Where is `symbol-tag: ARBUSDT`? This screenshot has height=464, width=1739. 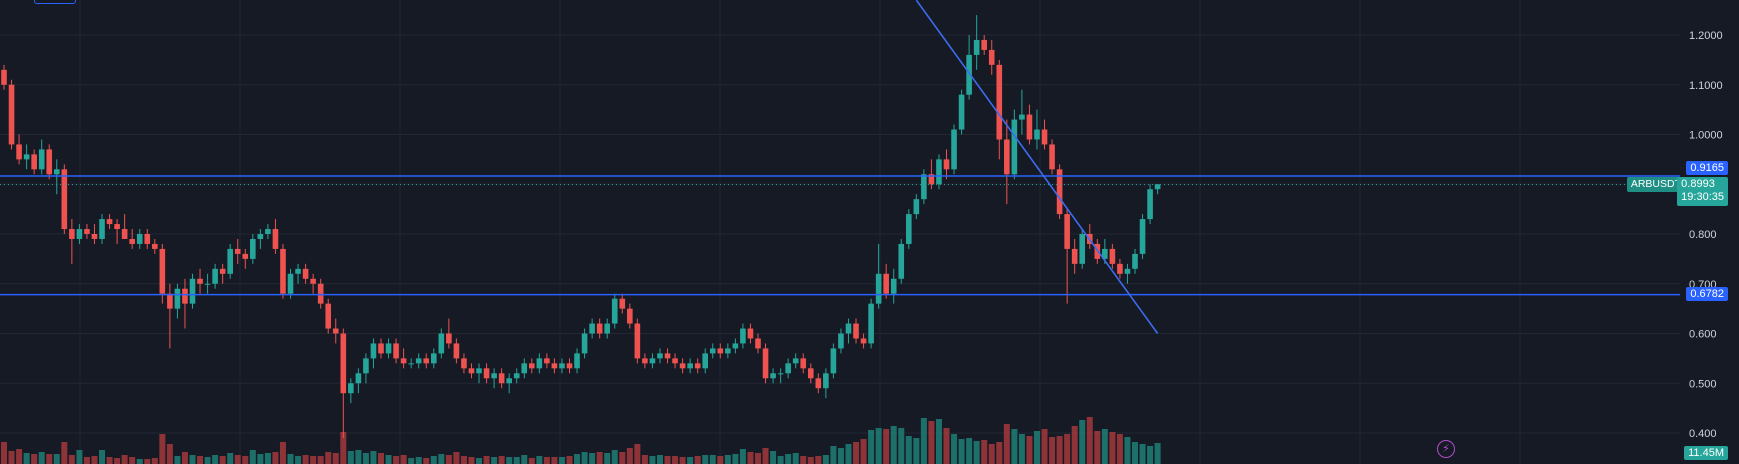
symbol-tag: ARBUSDT is located at coordinates (1655, 184).